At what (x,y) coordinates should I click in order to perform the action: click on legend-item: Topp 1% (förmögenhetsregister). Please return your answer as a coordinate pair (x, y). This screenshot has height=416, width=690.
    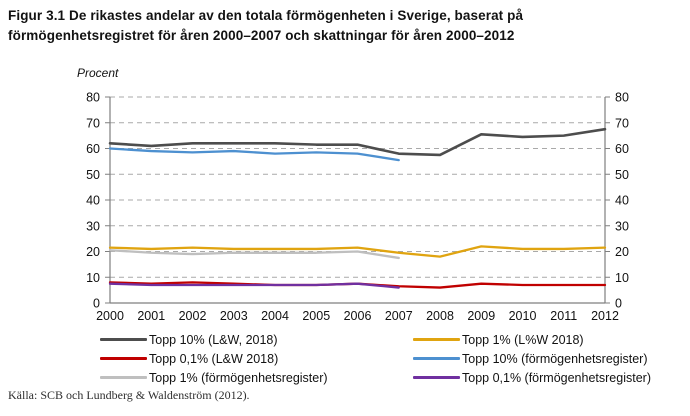
    Looking at the image, I should click on (214, 377).